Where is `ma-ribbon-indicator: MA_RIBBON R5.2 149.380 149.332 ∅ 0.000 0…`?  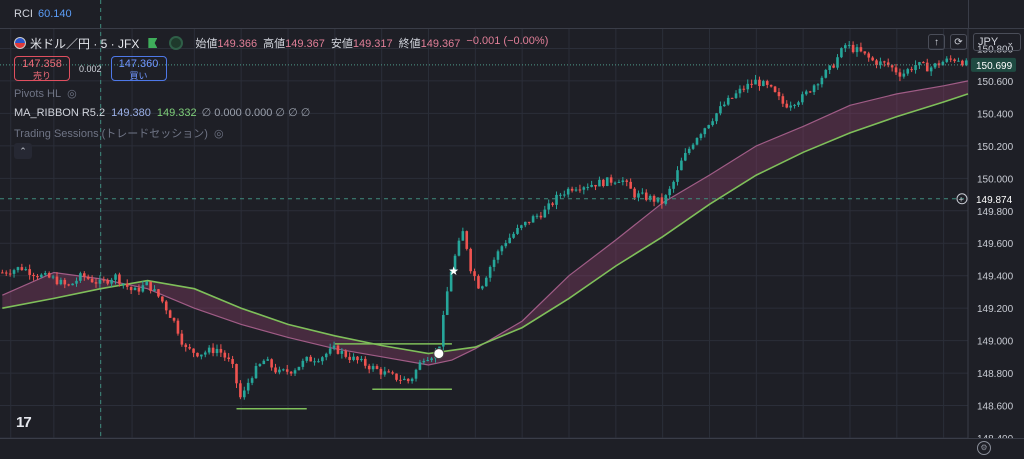
ma-ribbon-indicator: MA_RIBBON R5.2 149.380 149.332 ∅ 0.000 0… is located at coordinates (162, 113).